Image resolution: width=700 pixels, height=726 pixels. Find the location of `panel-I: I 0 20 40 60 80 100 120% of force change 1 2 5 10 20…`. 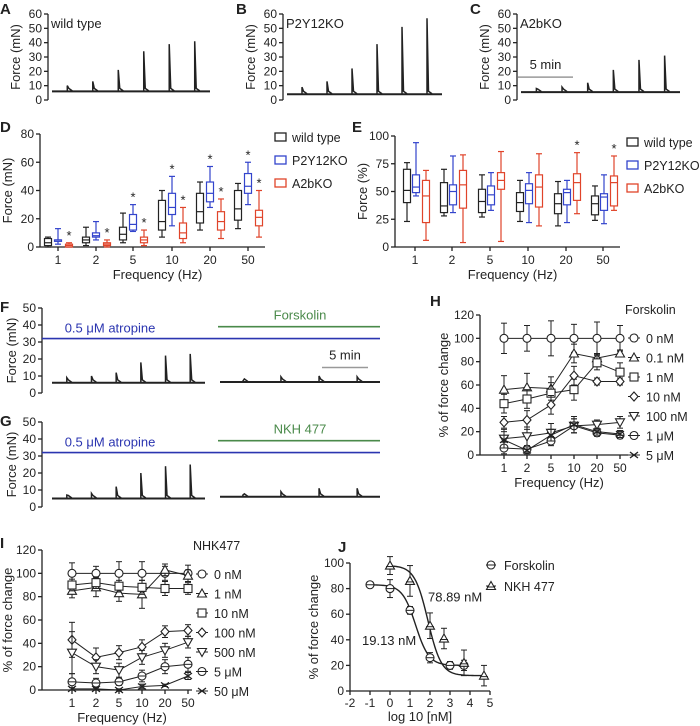

panel-I: I 0 20 40 60 80 100 120% of force change 1 2 5 10 20… is located at coordinates (128, 630).